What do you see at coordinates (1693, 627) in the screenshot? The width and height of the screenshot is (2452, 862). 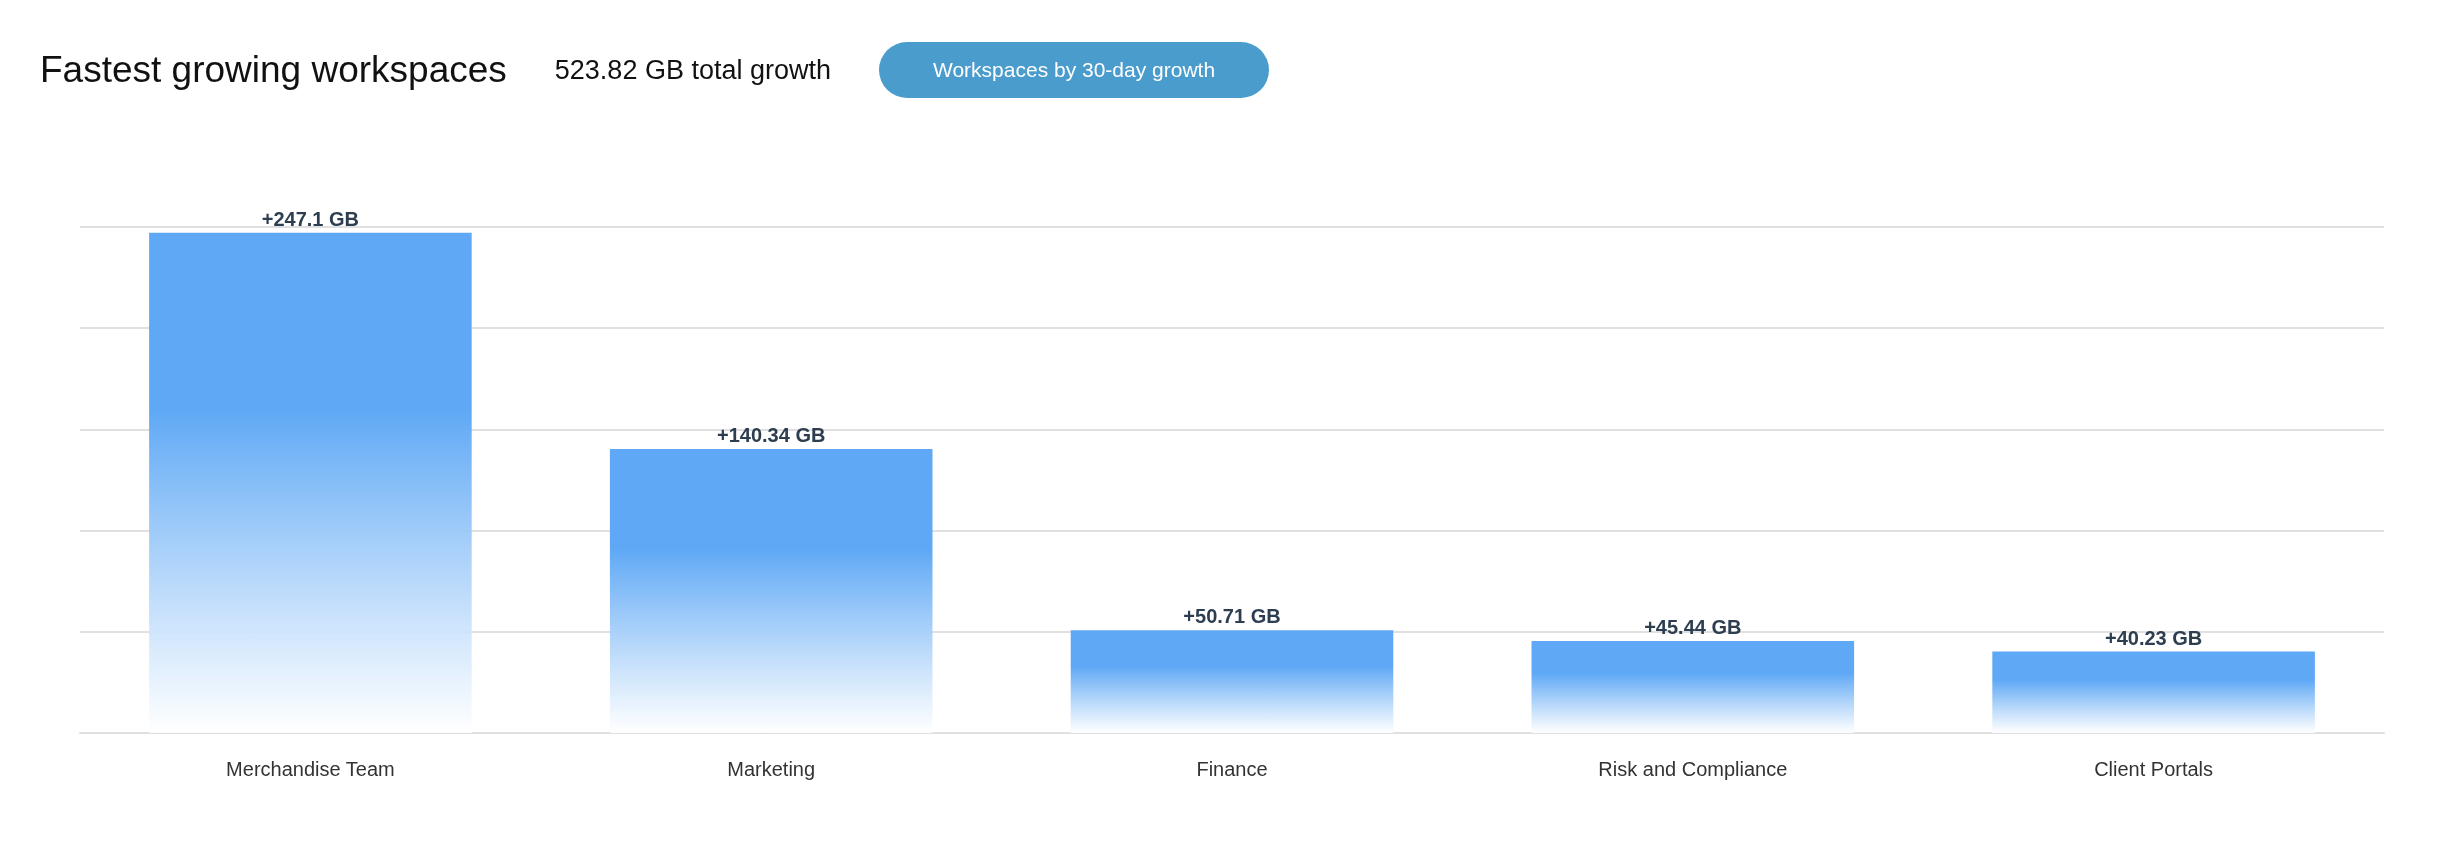 I see `data-label: +45.44 GB` at bounding box center [1693, 627].